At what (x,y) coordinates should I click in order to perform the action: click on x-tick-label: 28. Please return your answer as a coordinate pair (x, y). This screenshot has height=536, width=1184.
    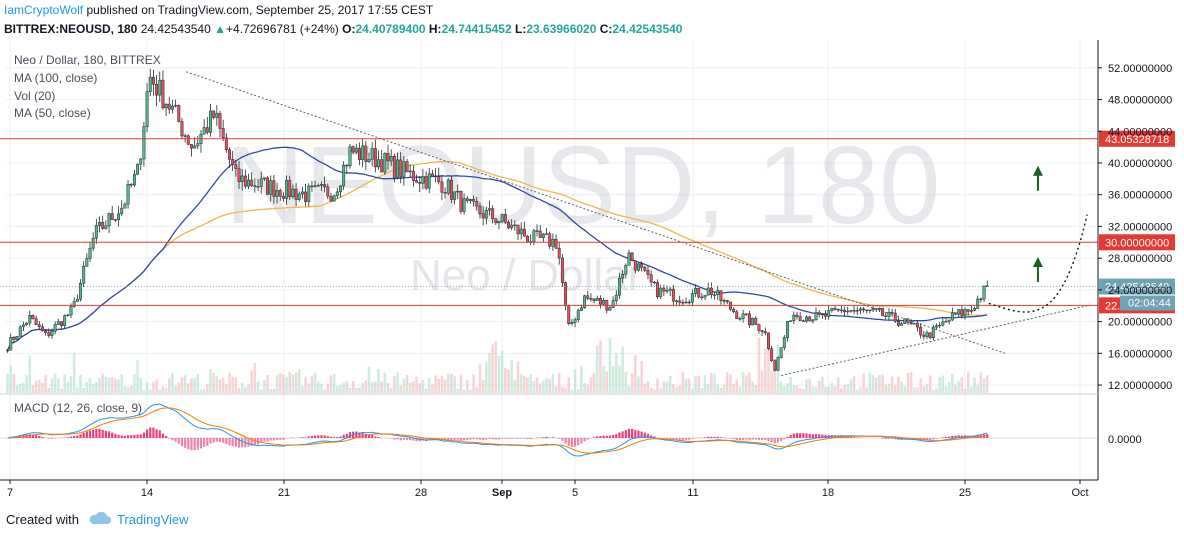
    Looking at the image, I should click on (421, 493).